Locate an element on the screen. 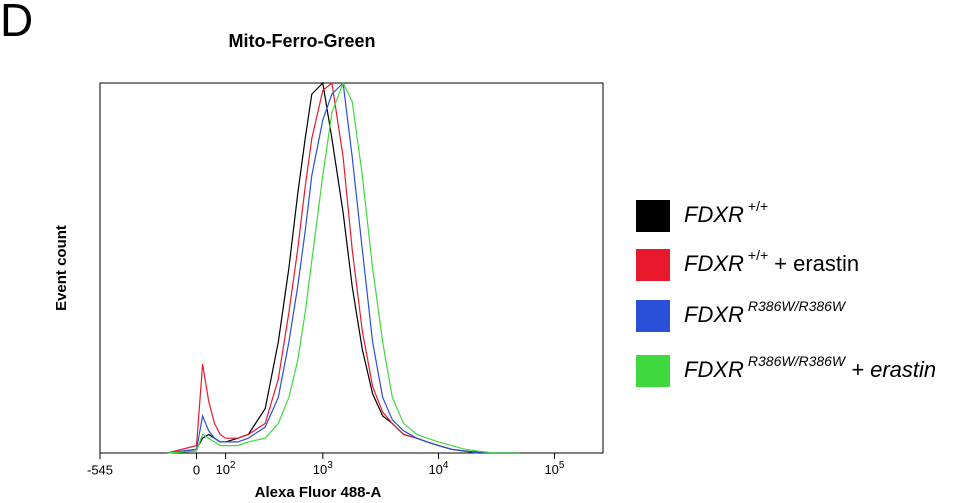  legend-label: FDXR +/+ is located at coordinates (726, 212).